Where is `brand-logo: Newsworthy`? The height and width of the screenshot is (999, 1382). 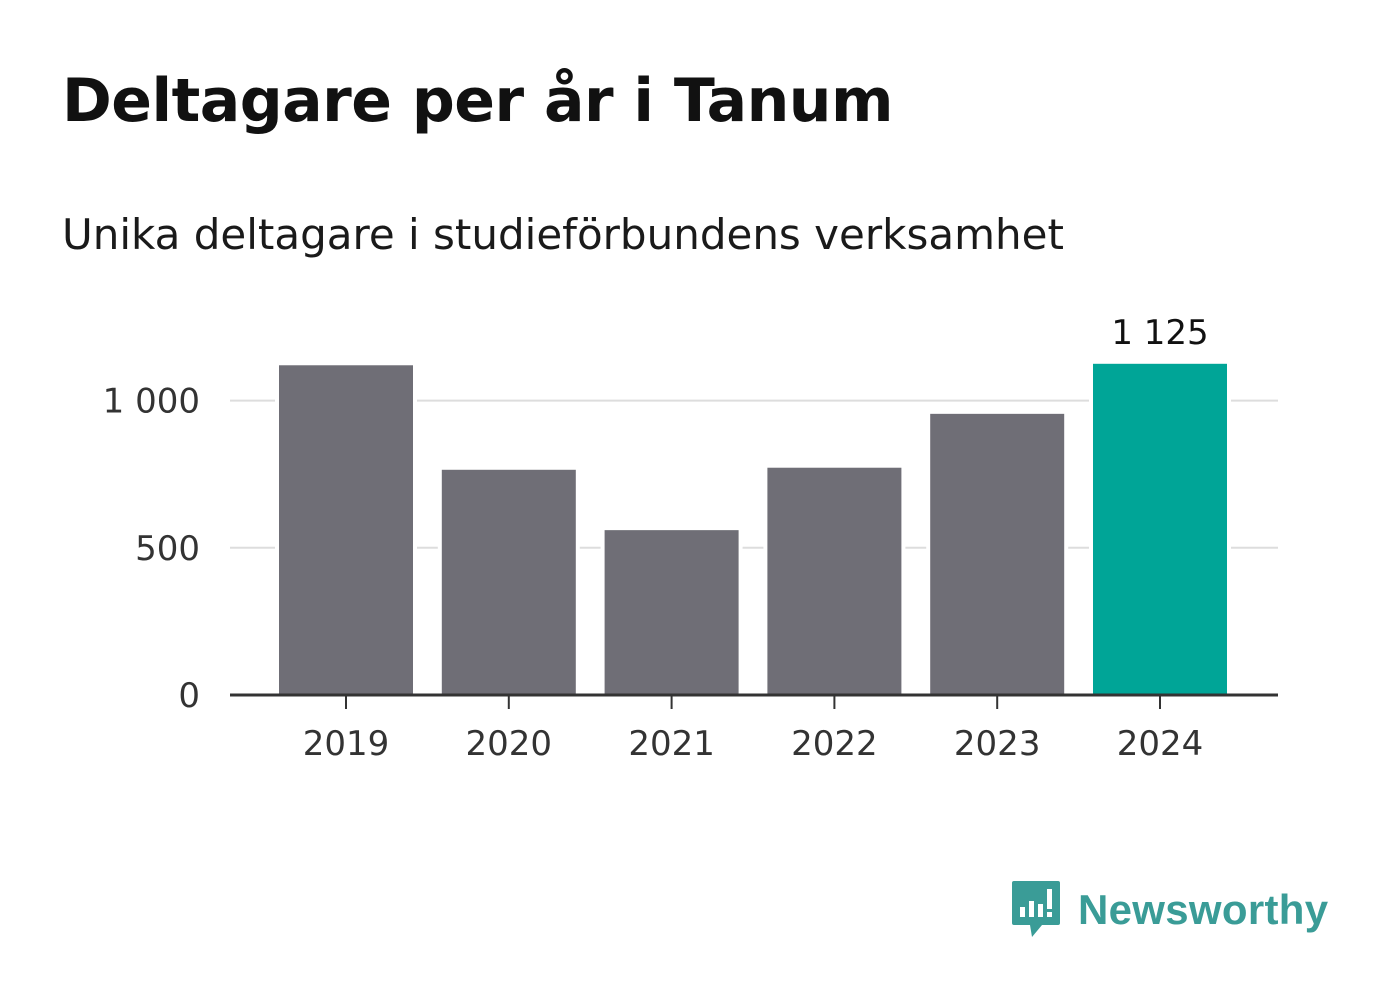
brand-logo: Newsworthy is located at coordinates (1169, 910).